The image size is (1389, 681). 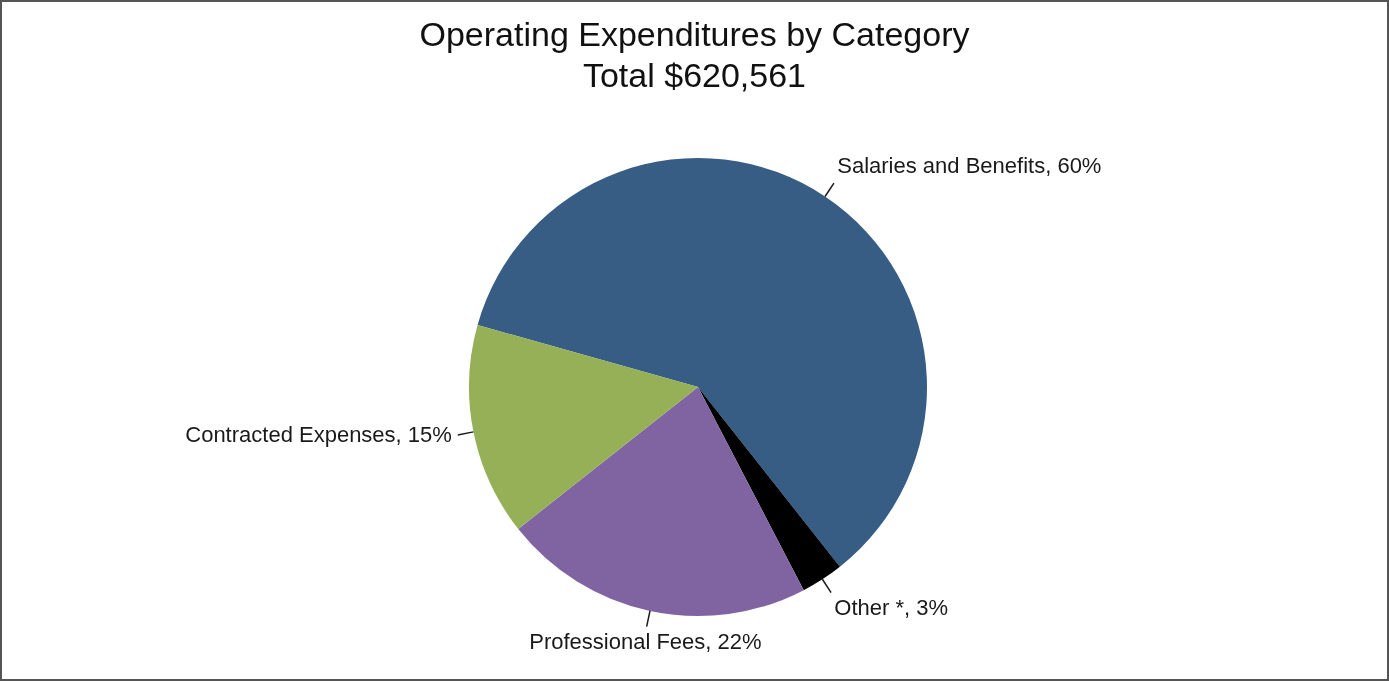 I want to click on slice-label: Contracted Expenses, 15%, so click(x=318, y=435).